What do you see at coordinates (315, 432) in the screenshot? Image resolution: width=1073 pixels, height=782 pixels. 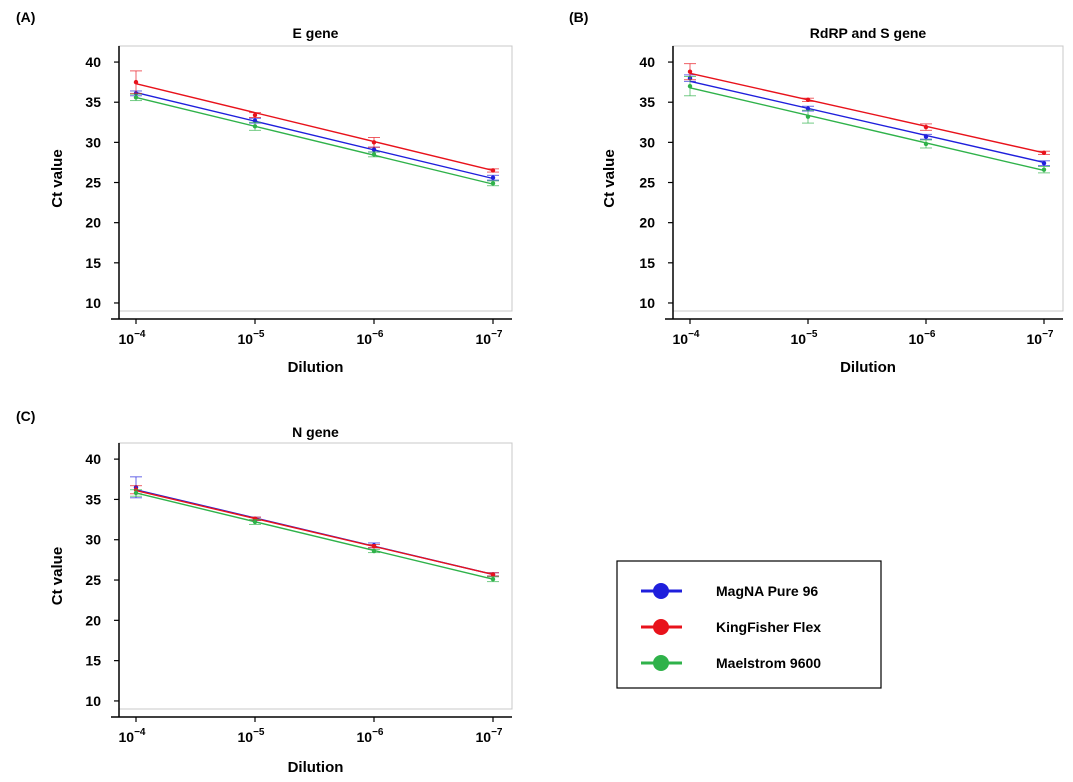 I see `chart-title: N gene` at bounding box center [315, 432].